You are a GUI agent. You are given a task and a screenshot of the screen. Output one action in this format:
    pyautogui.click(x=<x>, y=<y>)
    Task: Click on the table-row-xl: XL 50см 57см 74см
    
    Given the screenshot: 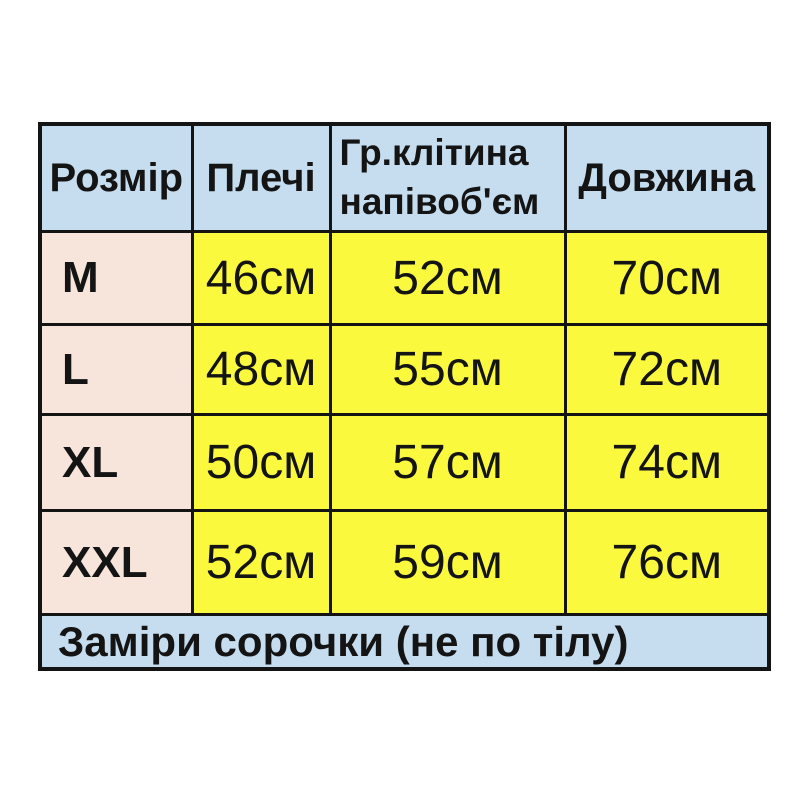 What is the action you would take?
    pyautogui.click(x=404, y=462)
    